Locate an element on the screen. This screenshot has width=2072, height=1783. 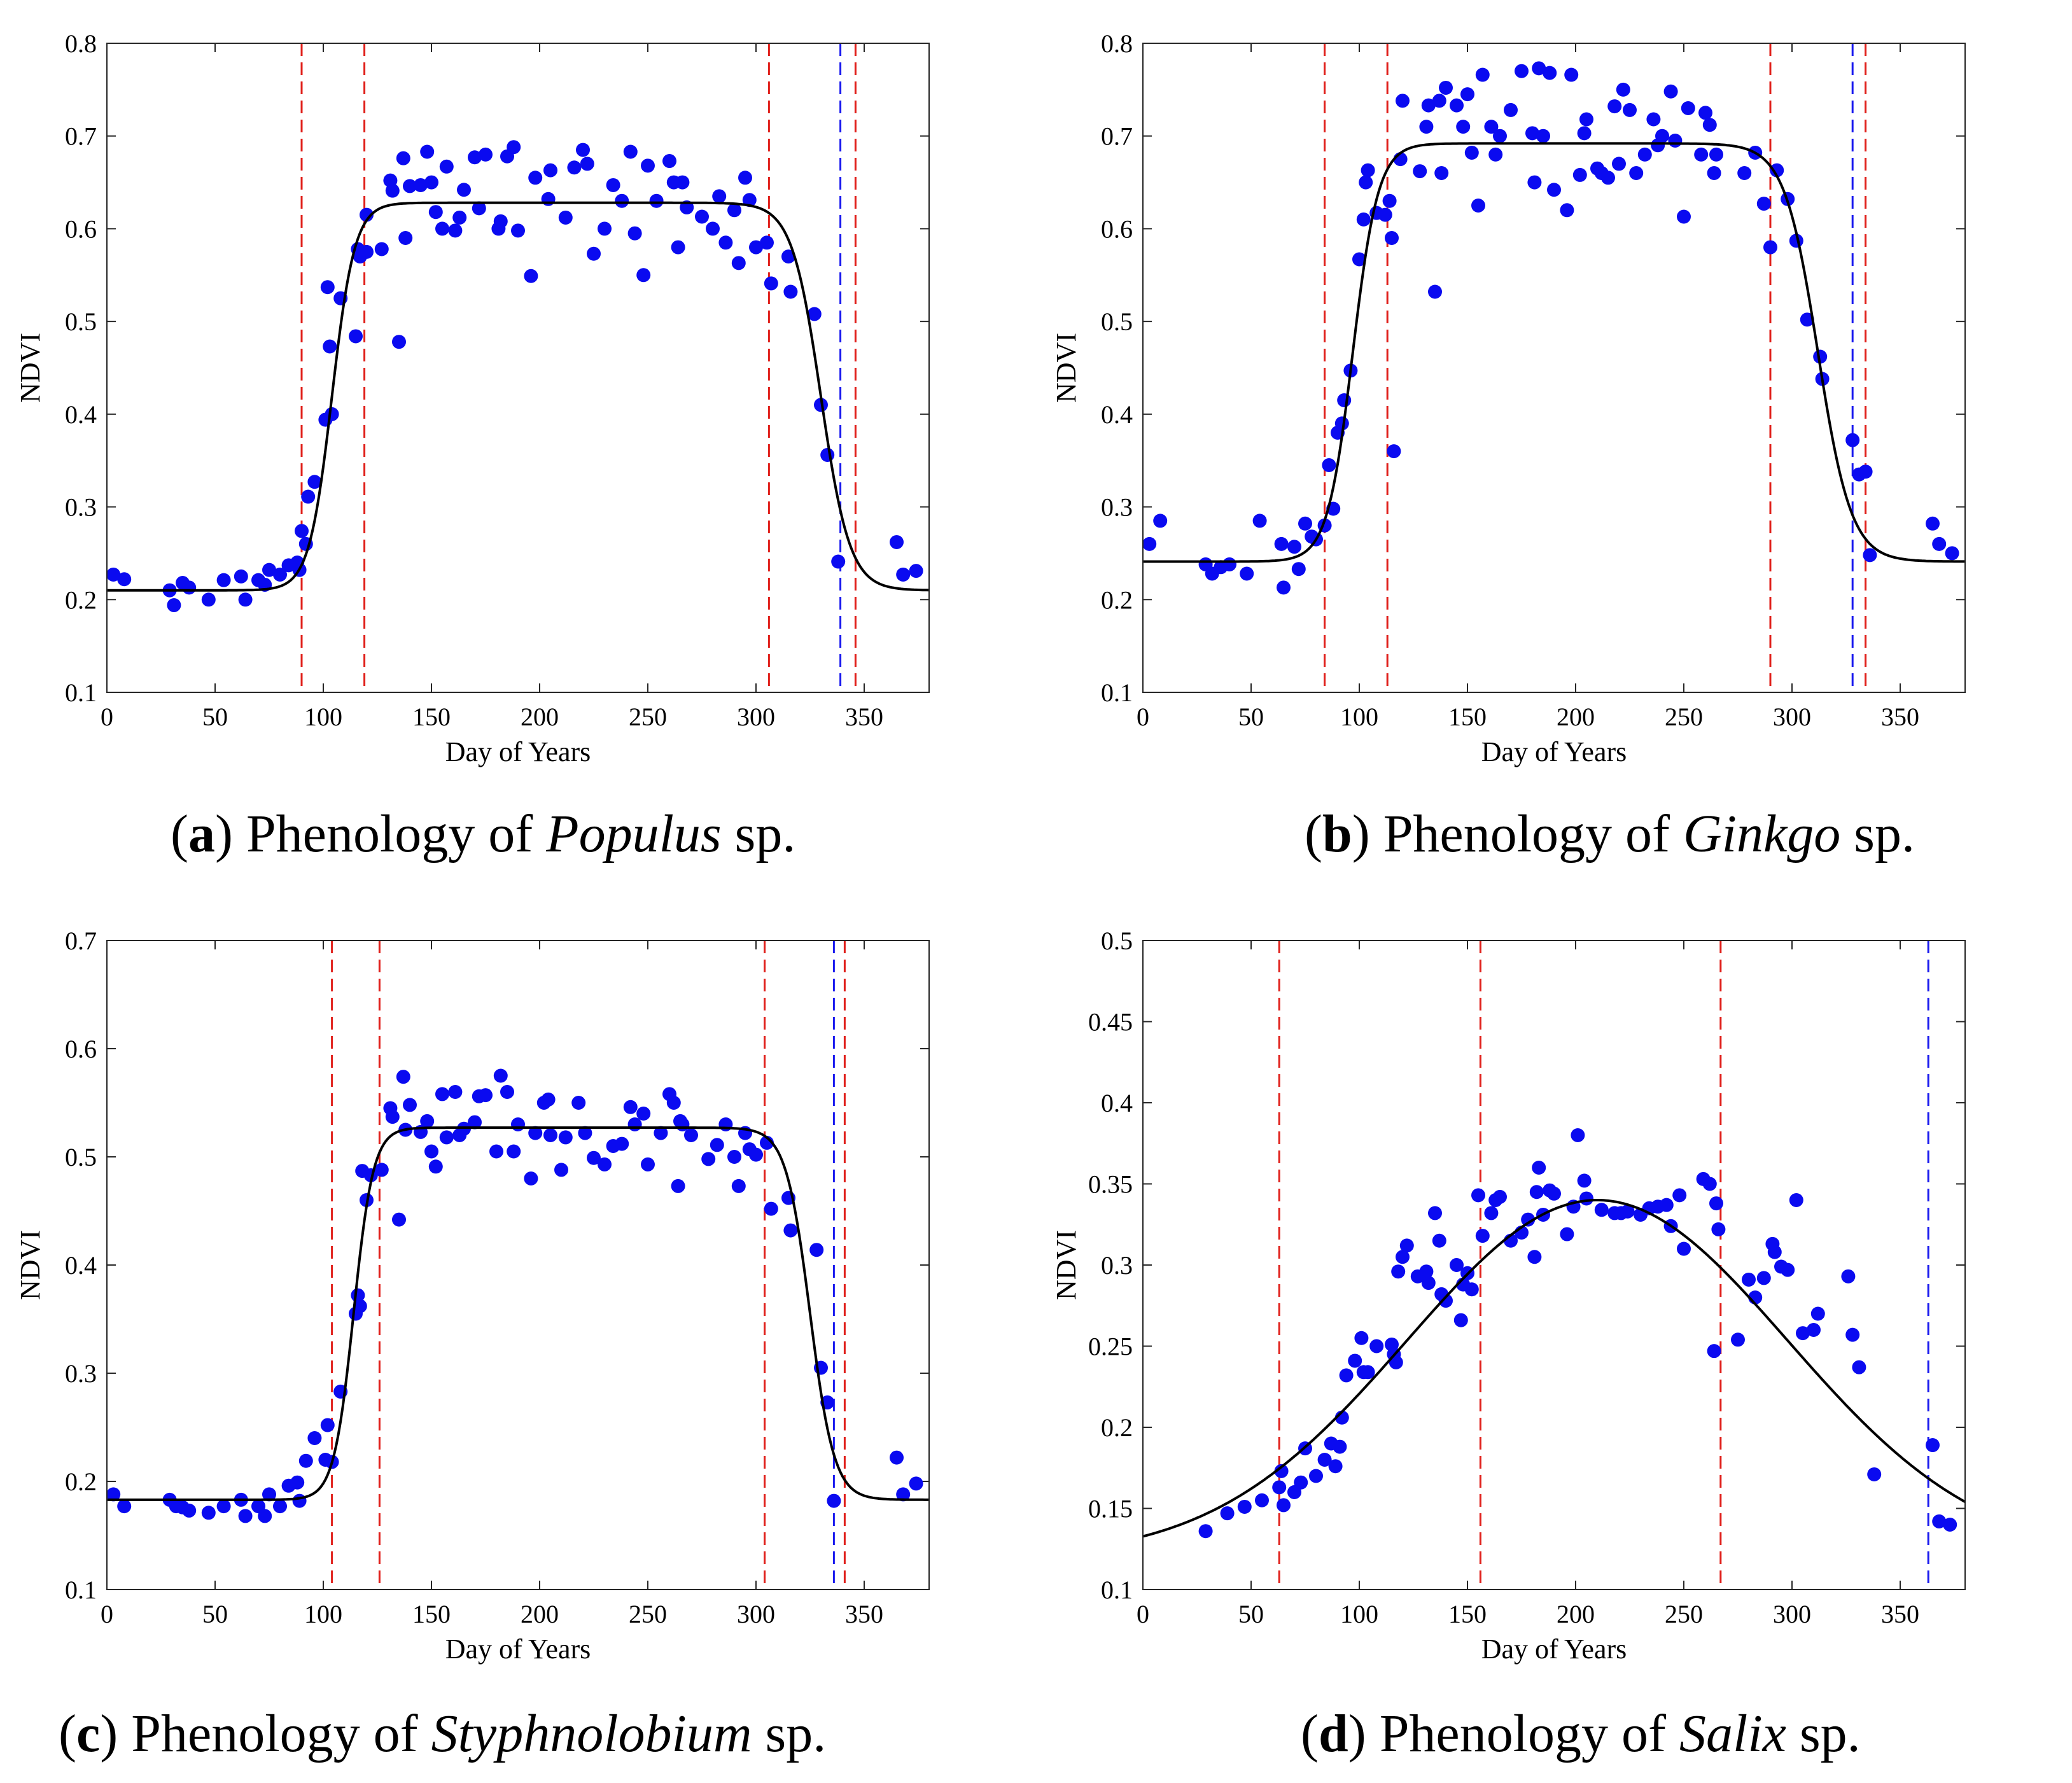
x-tick-label: 200 is located at coordinates (540, 717).